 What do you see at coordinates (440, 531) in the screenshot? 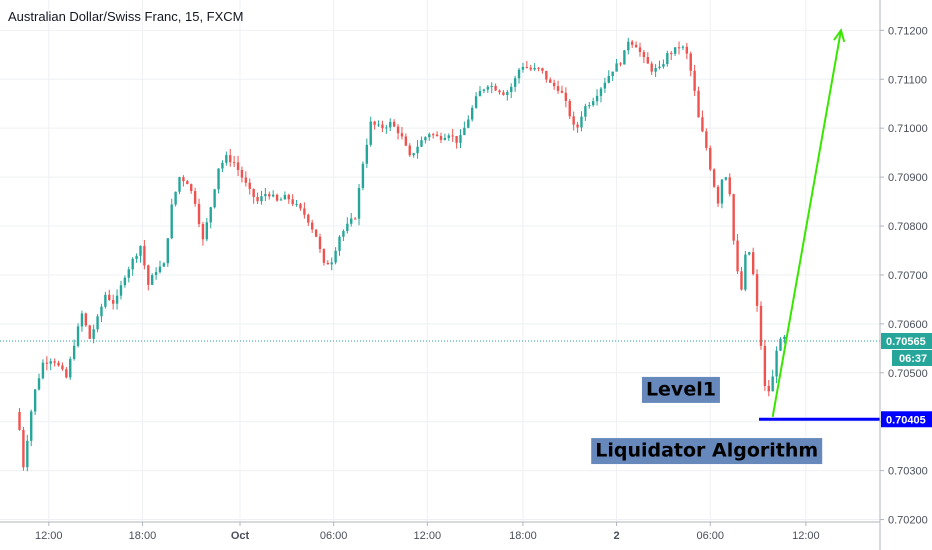
I see `time-axis: 12:00 18:00 Oct 06:00 12:00 18:00 2 06:00 12:00` at bounding box center [440, 531].